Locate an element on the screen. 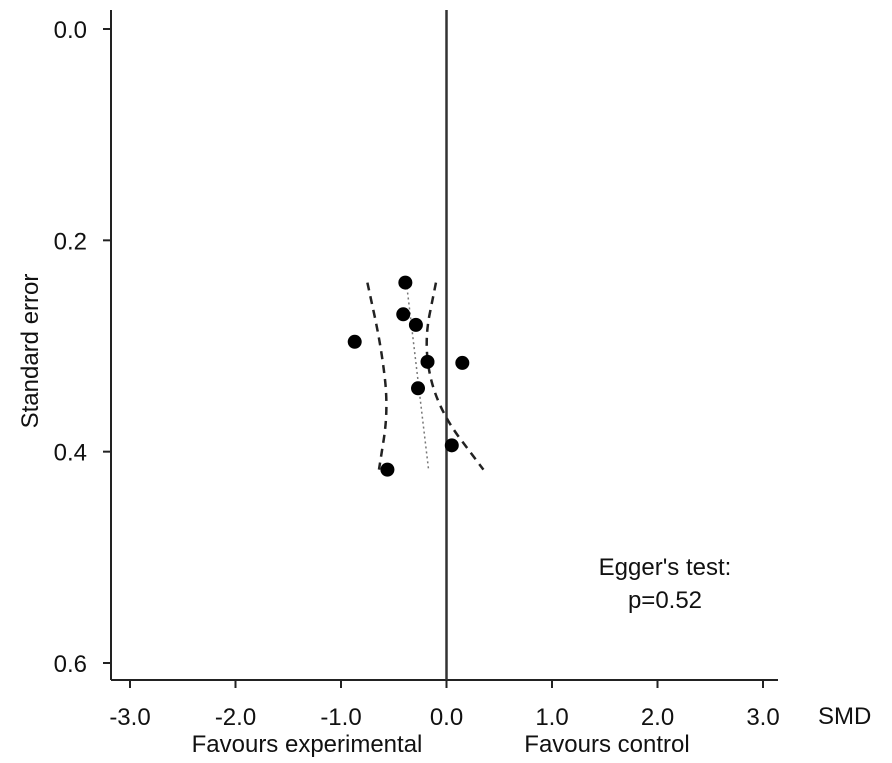 The image size is (892, 763). x-tick-label: 0.0 is located at coordinates (446, 717).